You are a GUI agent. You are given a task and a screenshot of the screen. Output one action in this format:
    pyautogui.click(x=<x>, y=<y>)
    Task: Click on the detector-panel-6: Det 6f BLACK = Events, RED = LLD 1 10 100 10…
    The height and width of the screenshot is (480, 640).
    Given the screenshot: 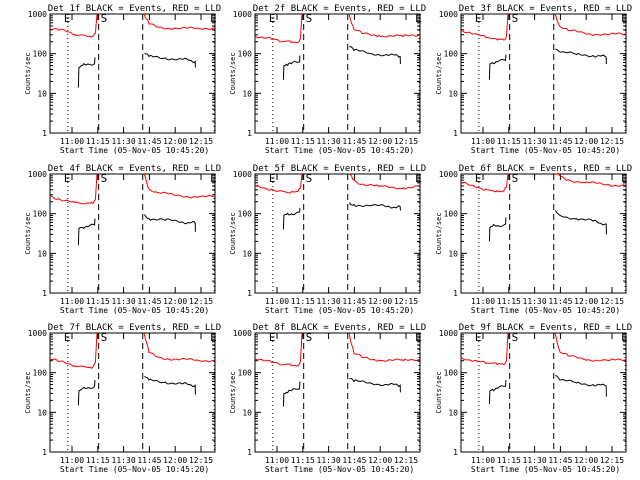 What is the action you would take?
    pyautogui.click(x=533, y=239)
    